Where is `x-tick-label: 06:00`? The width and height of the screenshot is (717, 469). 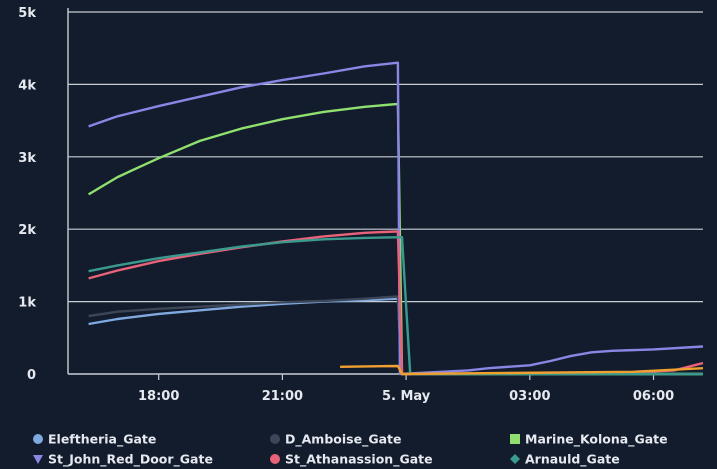
x-tick-label: 06:00 is located at coordinates (653, 396).